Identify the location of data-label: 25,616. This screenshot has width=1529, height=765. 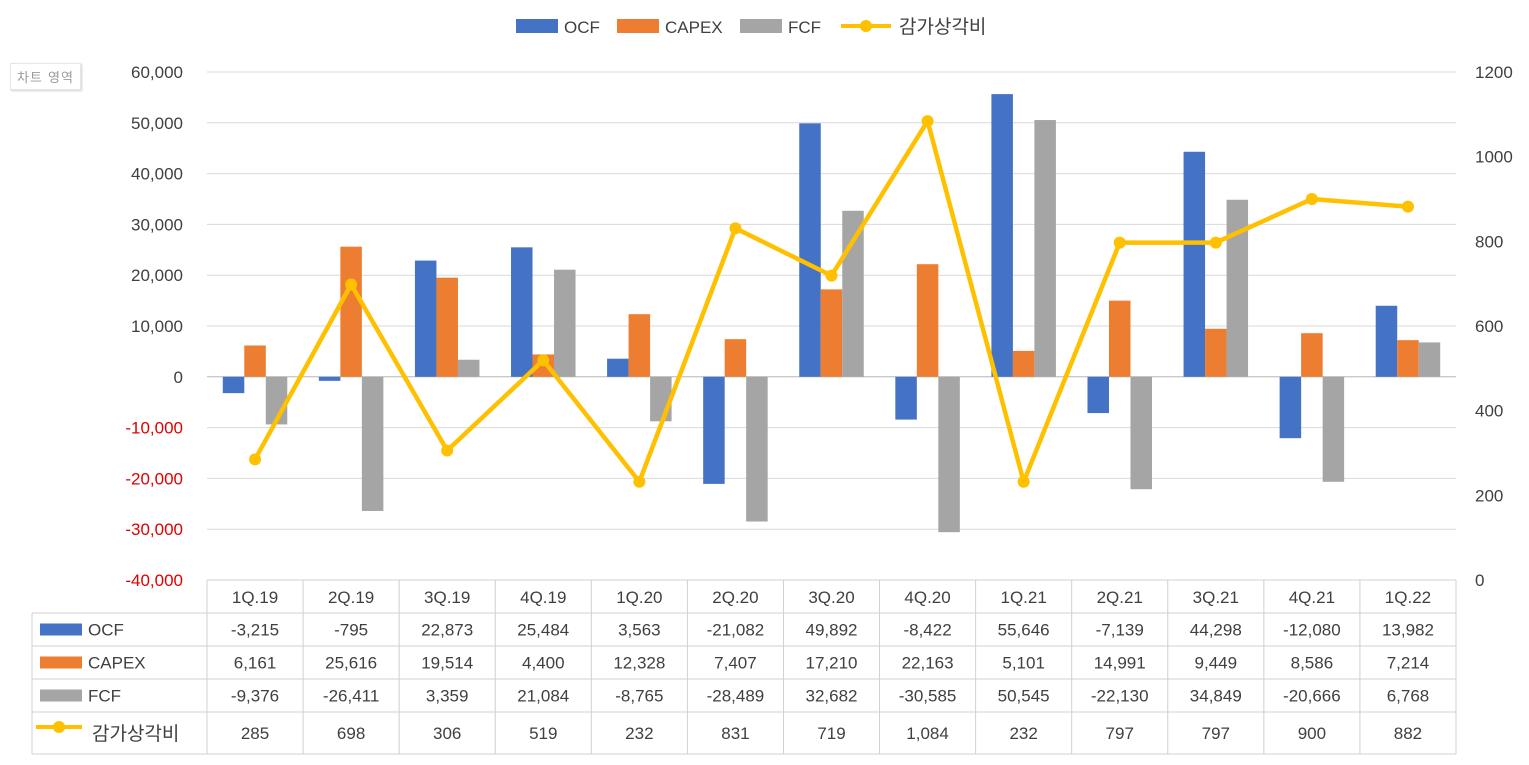
(351, 663).